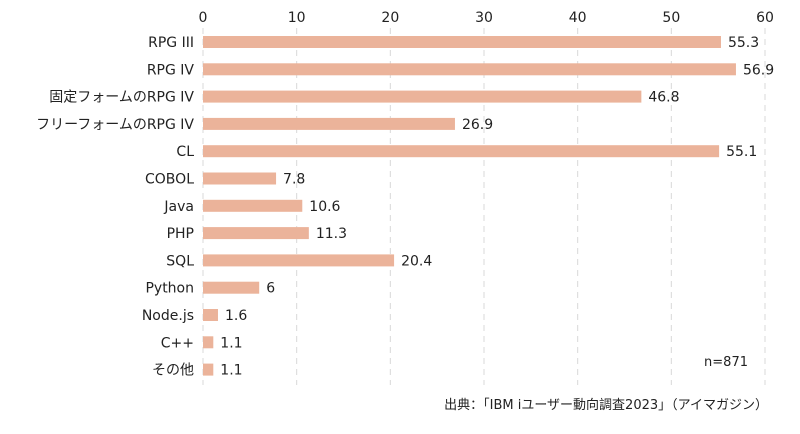 The image size is (800, 434). Describe the element at coordinates (324, 207) in the screenshot. I see `value-label: 10.6` at that location.